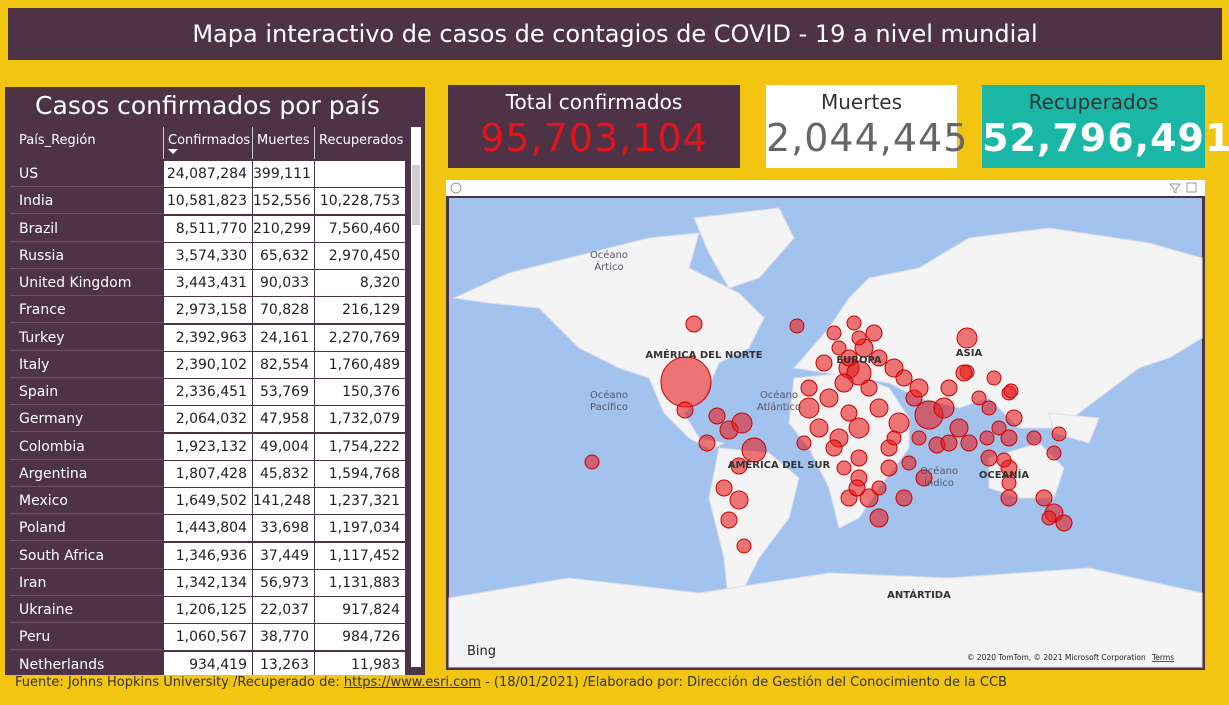  I want to click on column-header: Muertes, so click(283, 140).